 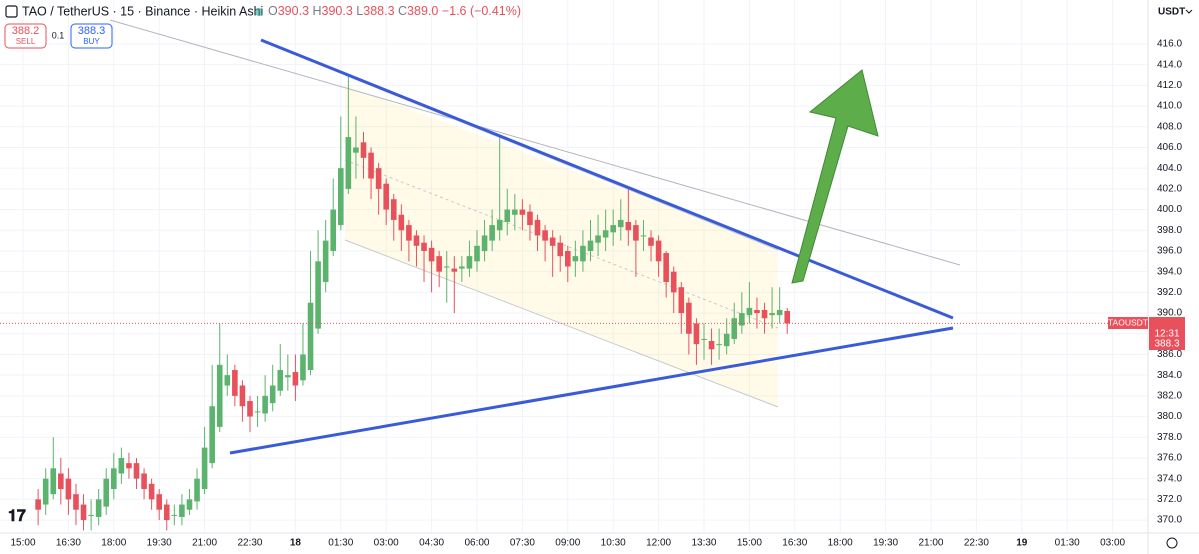 What do you see at coordinates (25, 36) in the screenshot?
I see `sell-button` at bounding box center [25, 36].